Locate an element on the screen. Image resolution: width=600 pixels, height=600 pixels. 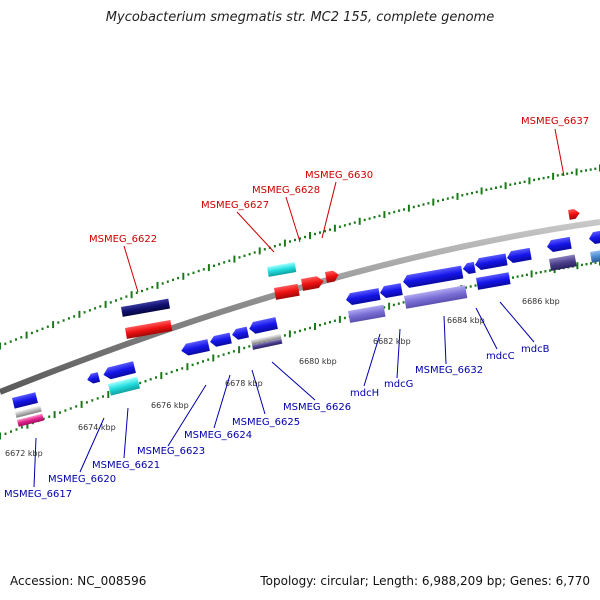
label-msmeg-6630: MSMEG_6630 is located at coordinates (339, 175).